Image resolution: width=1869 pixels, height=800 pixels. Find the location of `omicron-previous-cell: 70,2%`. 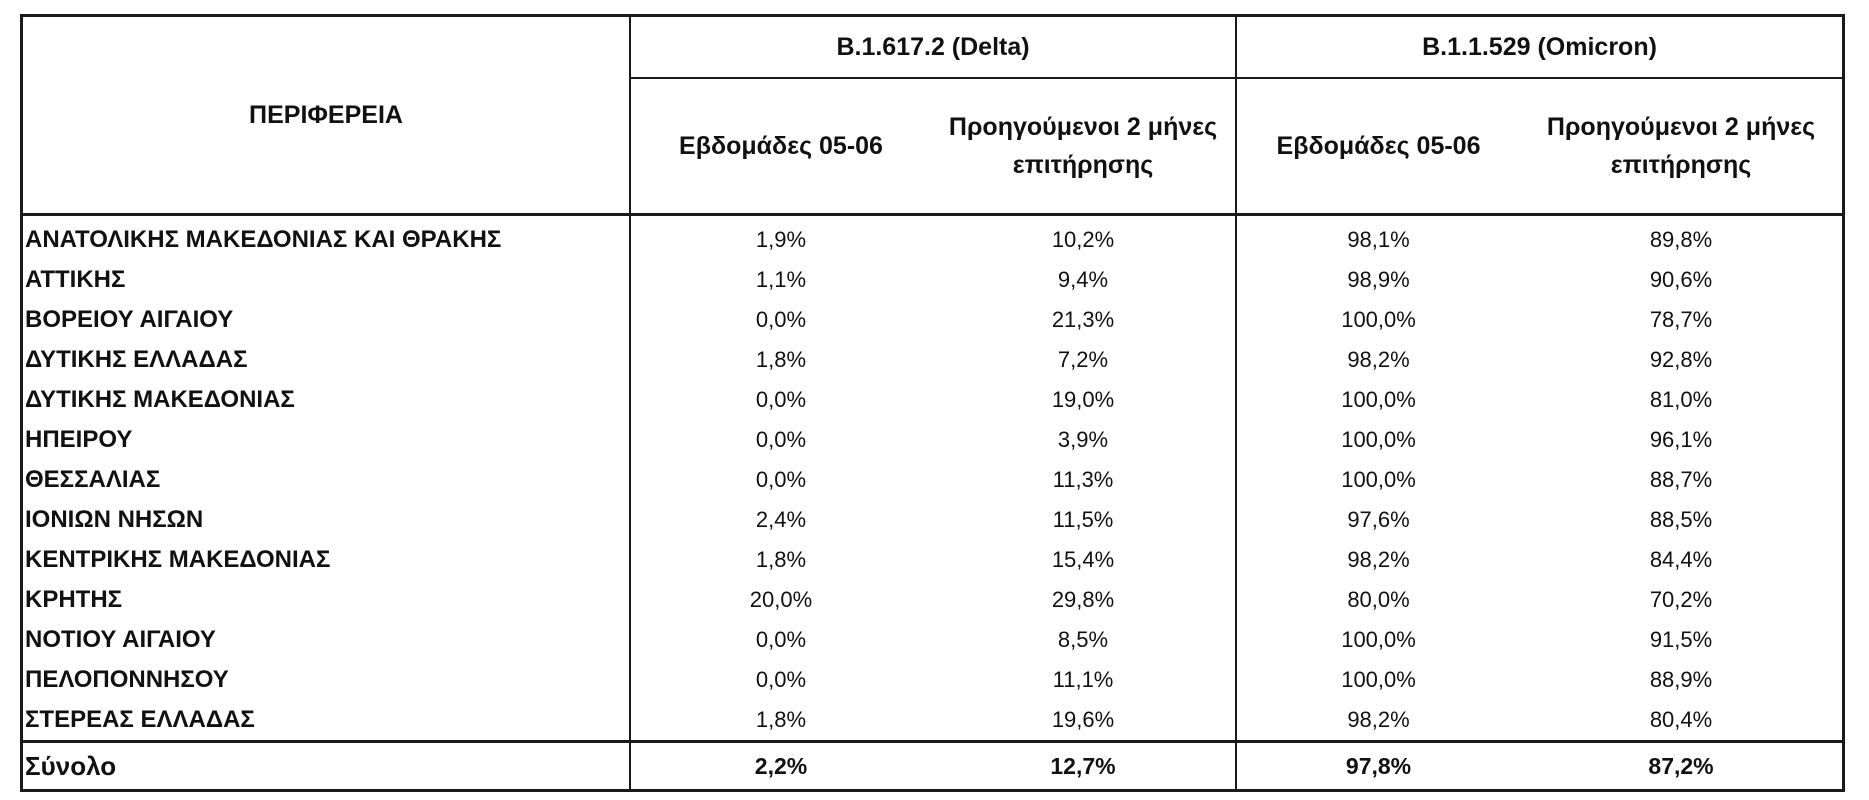

omicron-previous-cell: 70,2% is located at coordinates (1681, 599).